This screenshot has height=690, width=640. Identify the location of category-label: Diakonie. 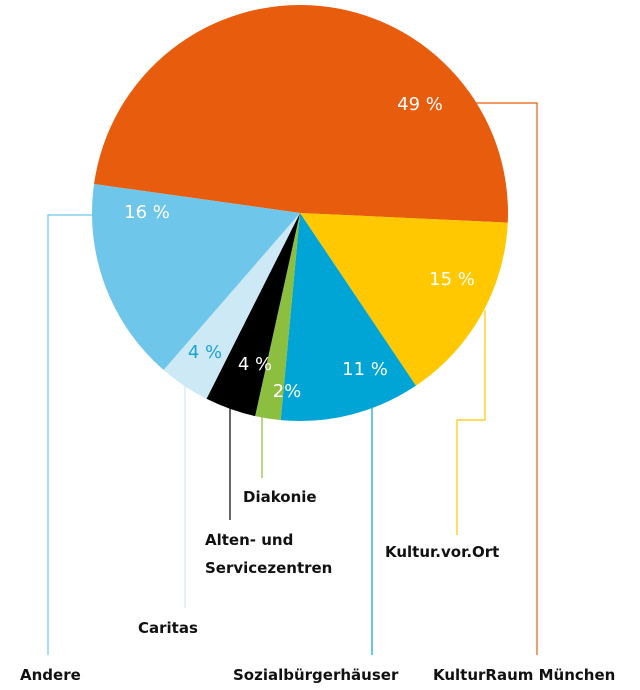
(280, 497).